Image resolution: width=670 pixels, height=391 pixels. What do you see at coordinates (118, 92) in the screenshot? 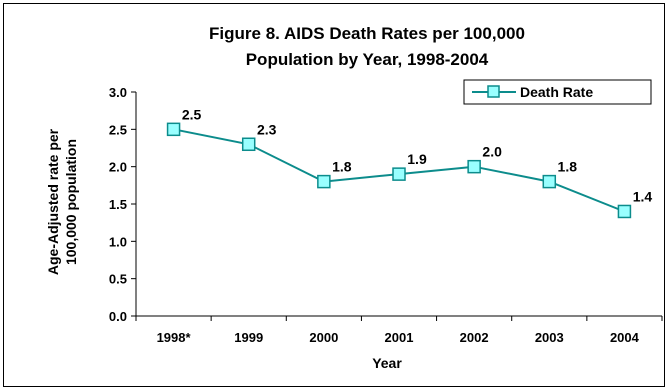
I see `y-tick-label-6: 3.0` at bounding box center [118, 92].